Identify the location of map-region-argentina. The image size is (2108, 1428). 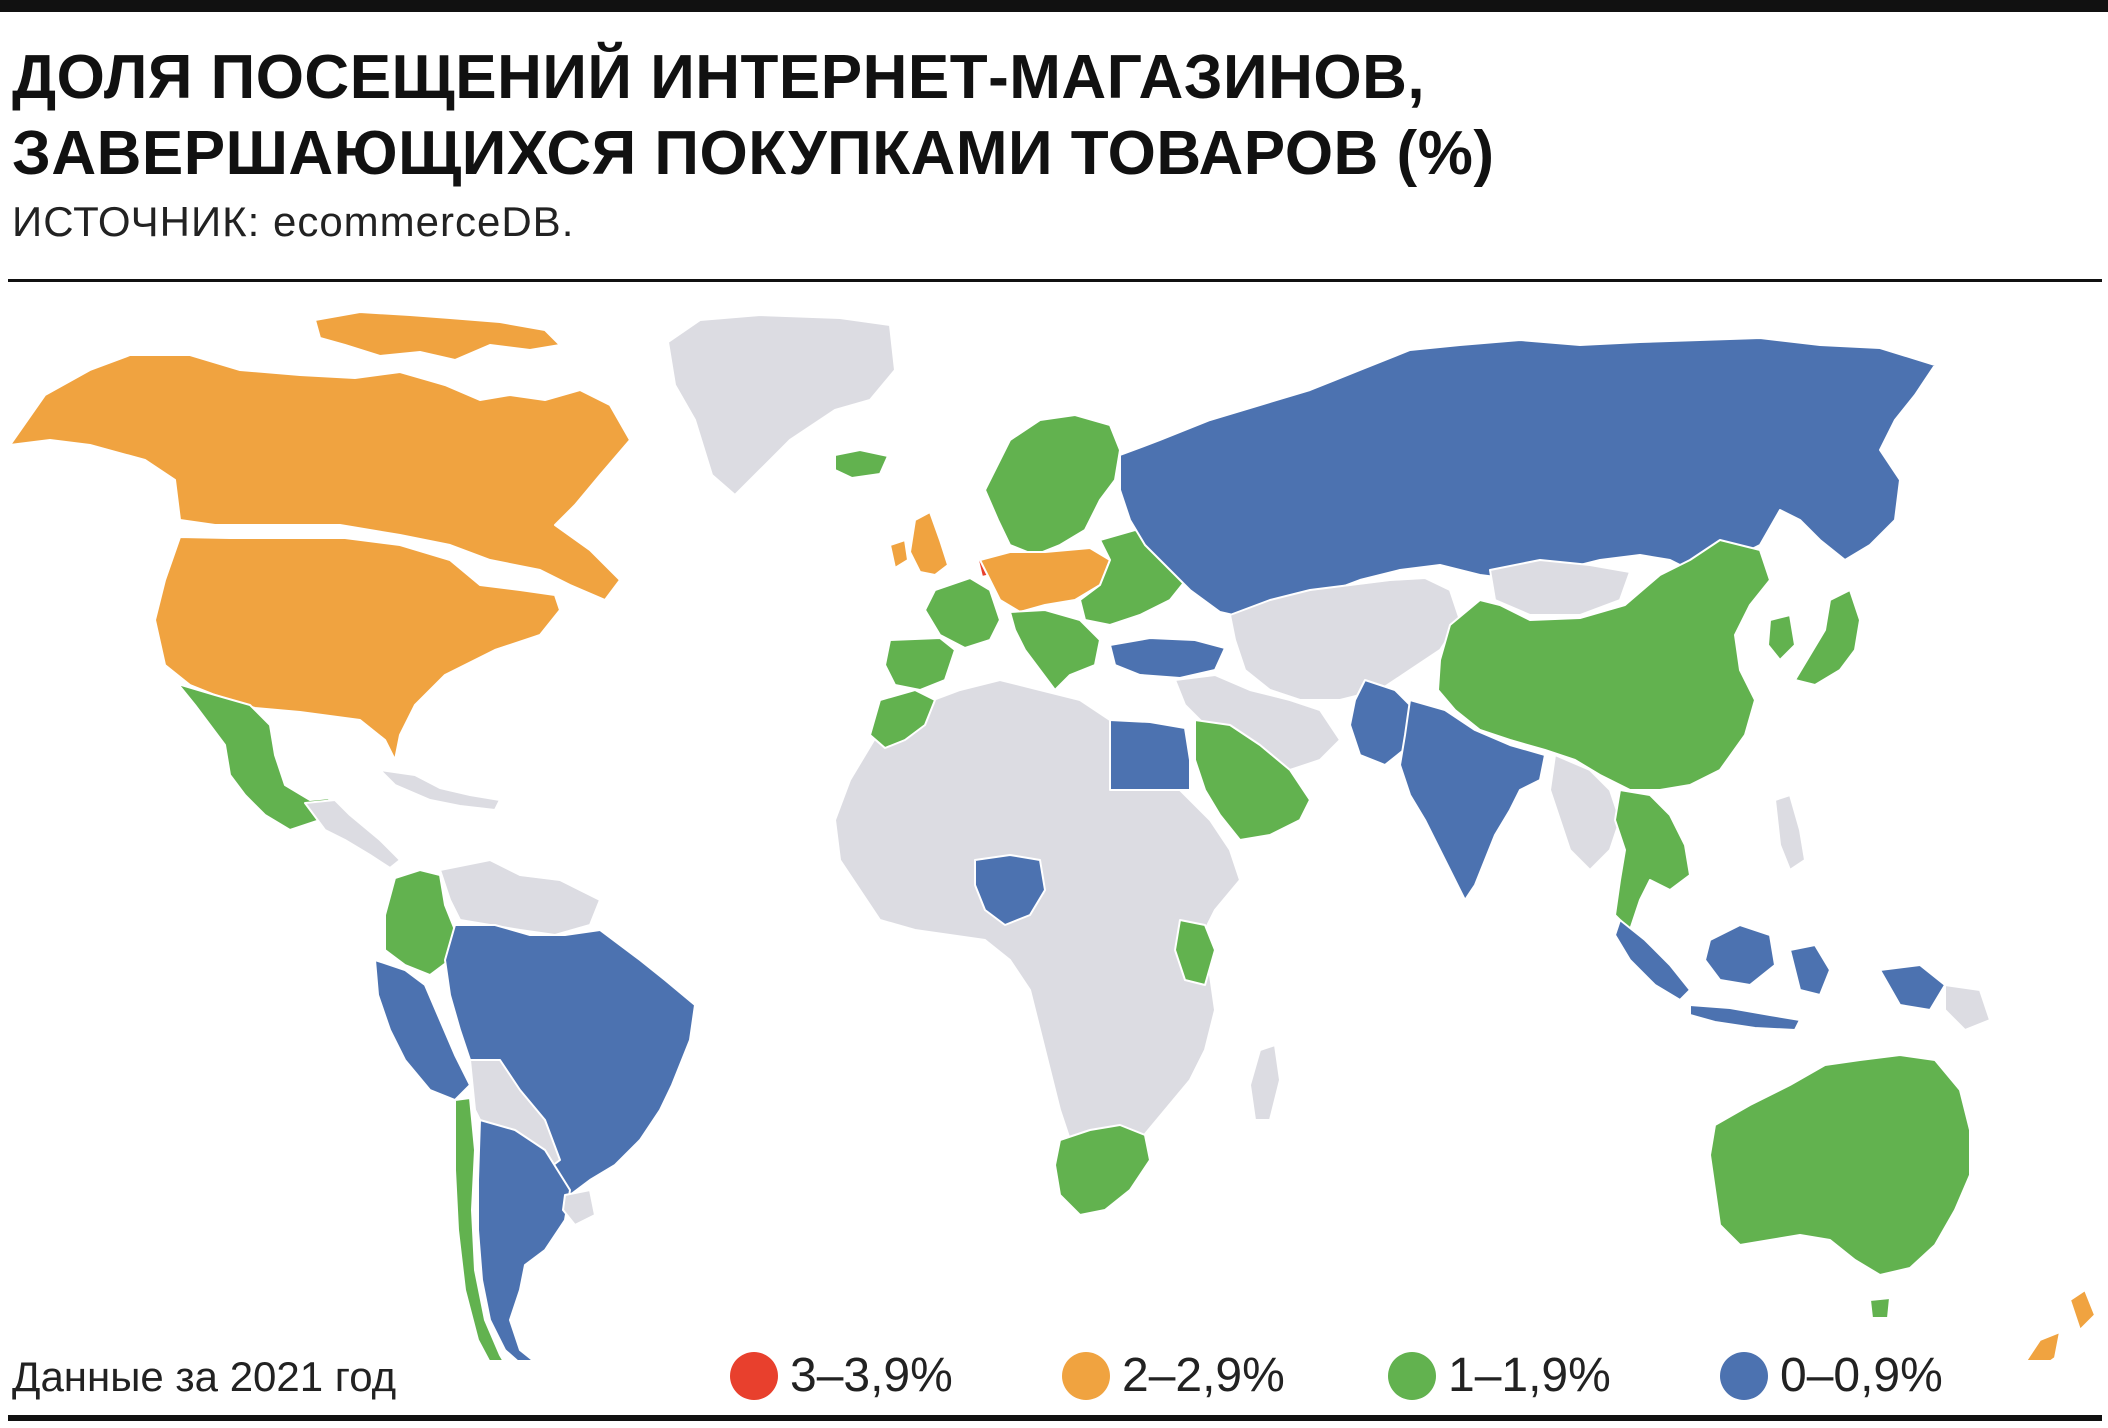
(524, 1239).